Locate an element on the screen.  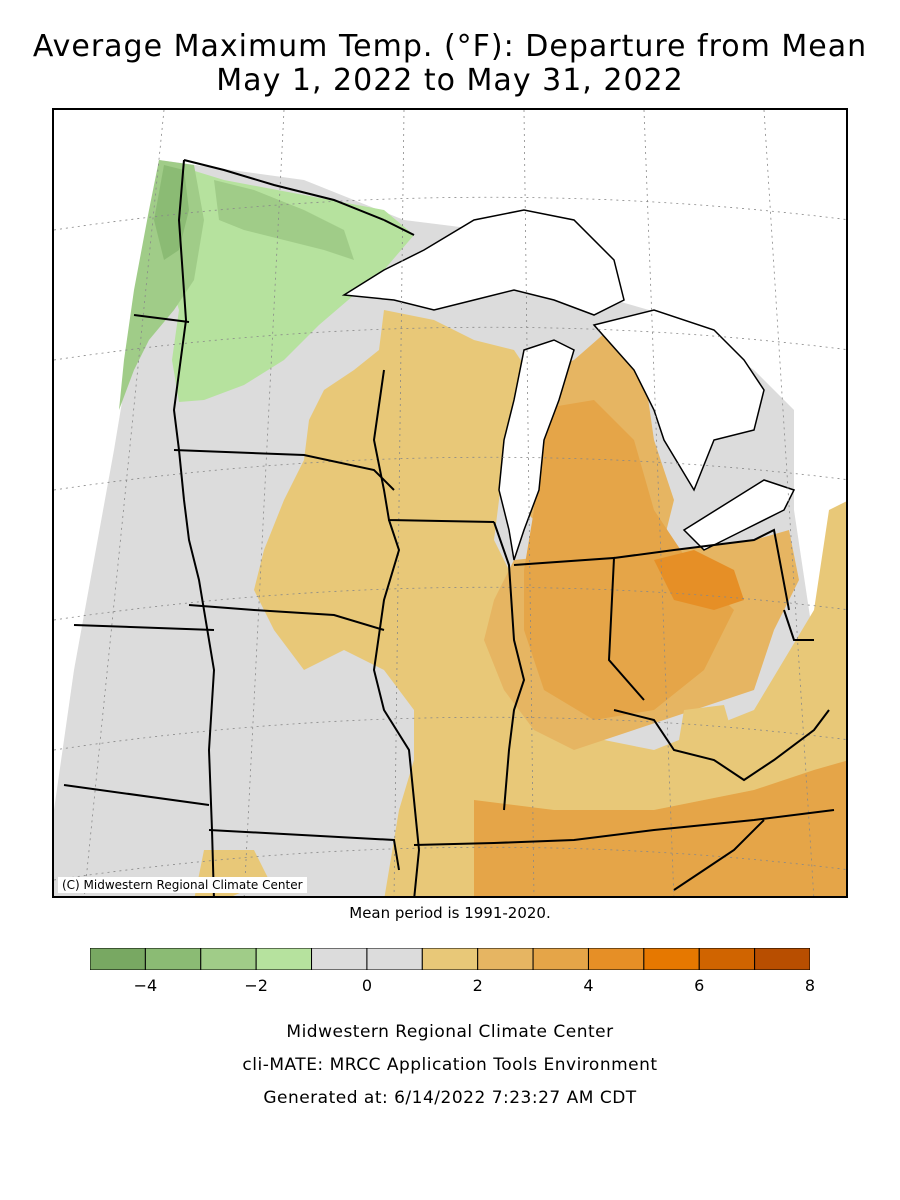
legend-tick-label: 8 is located at coordinates (810, 985).